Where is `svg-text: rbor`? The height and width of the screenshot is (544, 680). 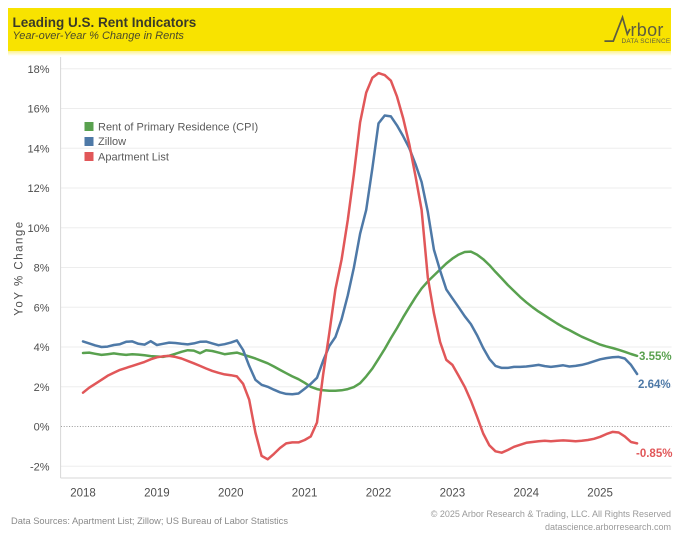 svg-text: rbor is located at coordinates (647, 30).